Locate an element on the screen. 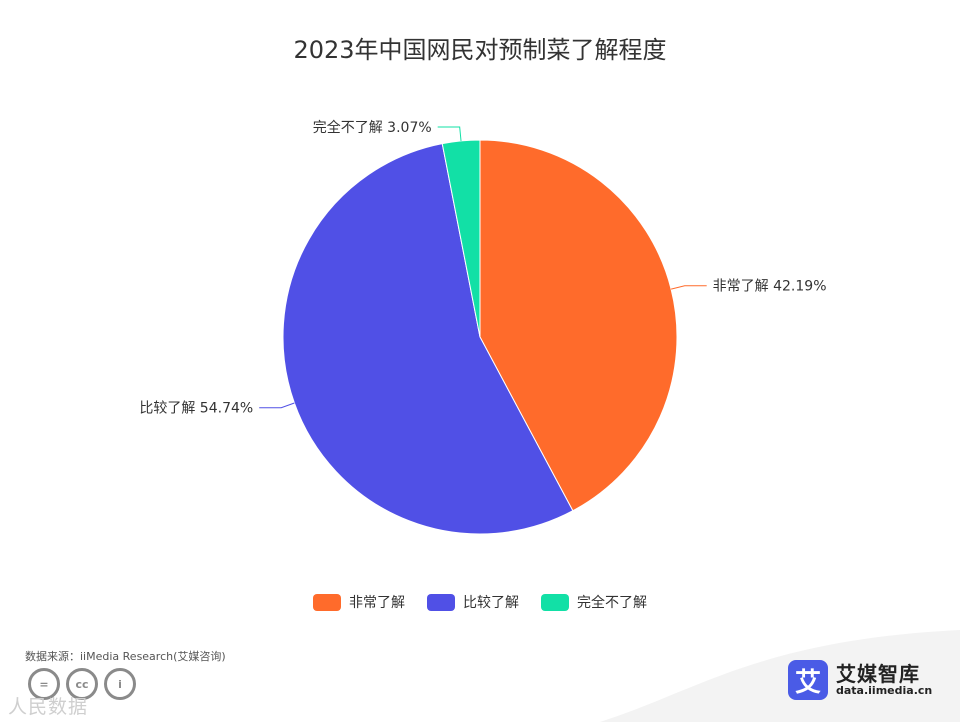 This screenshot has height=722, width=960. brand-block: 艾 艾媒智库 data.iimedia.cn is located at coordinates (860, 680).